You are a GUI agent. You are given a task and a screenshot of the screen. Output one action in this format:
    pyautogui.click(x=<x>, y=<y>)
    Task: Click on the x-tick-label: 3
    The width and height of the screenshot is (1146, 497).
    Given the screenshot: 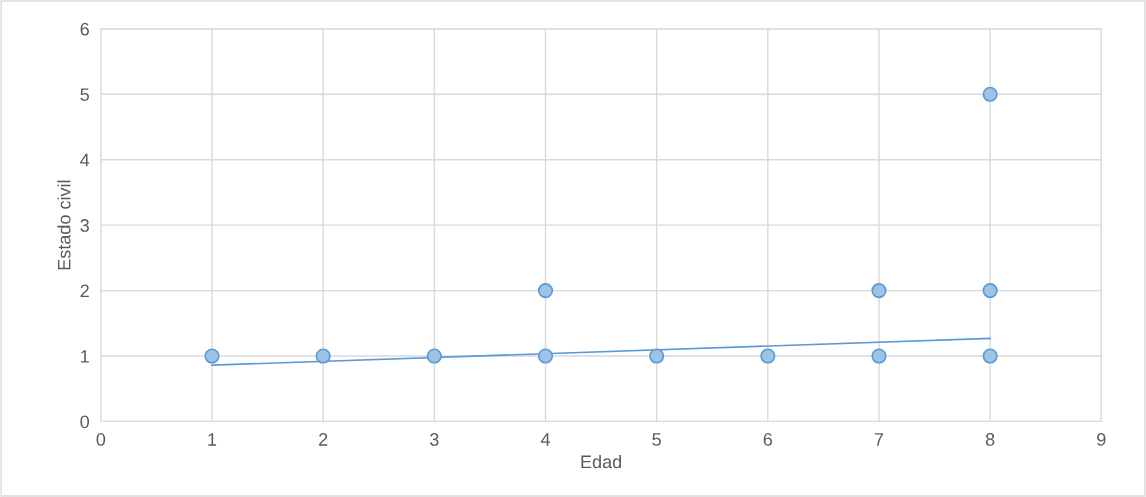 What is the action you would take?
    pyautogui.click(x=434, y=439)
    